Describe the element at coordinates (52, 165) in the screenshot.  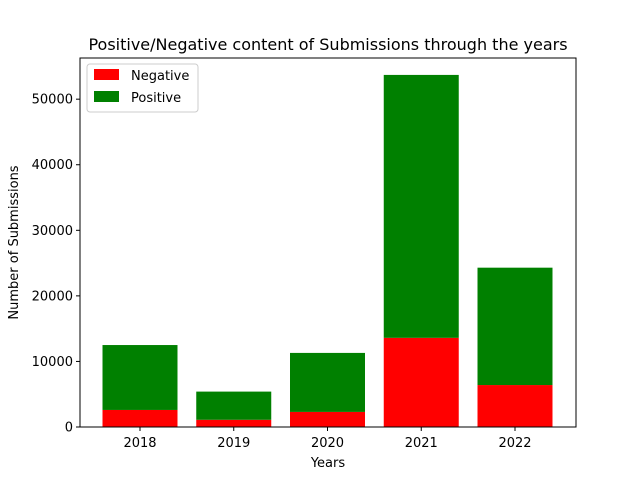
I see `y-tick-label: 40000` at that location.